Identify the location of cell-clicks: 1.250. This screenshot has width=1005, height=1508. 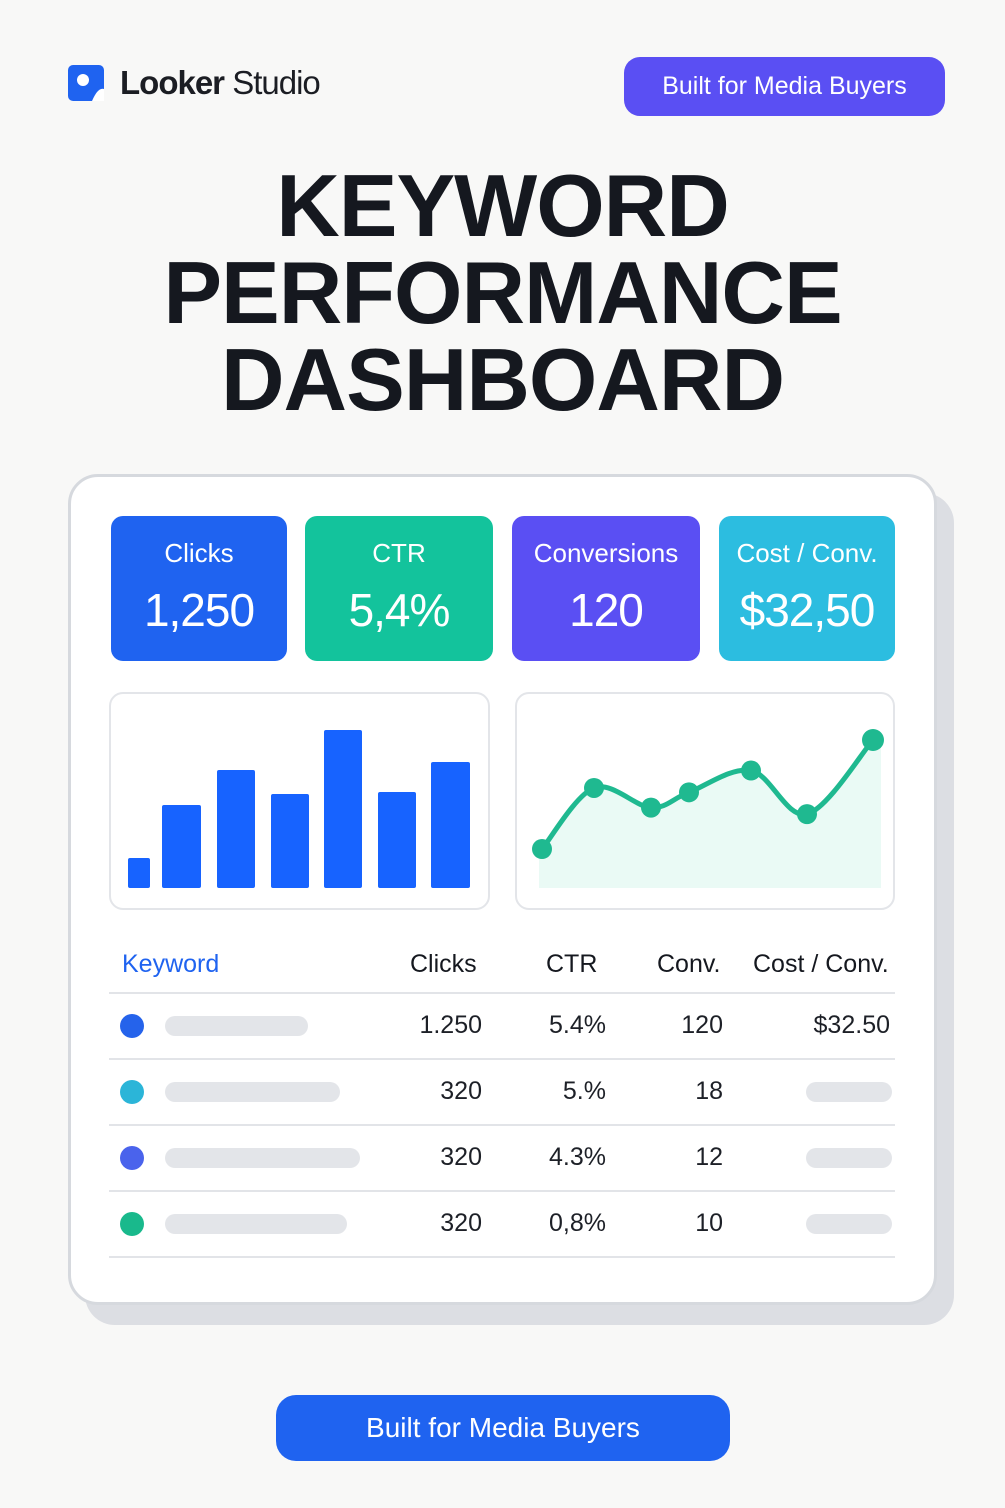
(450, 1025).